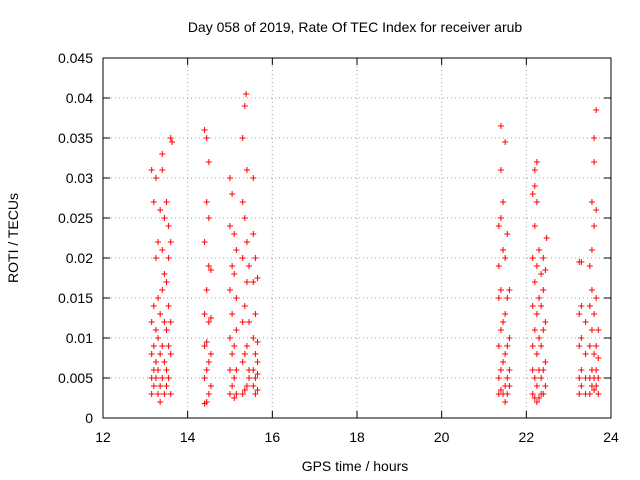 This screenshot has height=480, width=640. Describe the element at coordinates (79, 178) in the screenshot. I see `y-tick-label: 0.03` at that location.